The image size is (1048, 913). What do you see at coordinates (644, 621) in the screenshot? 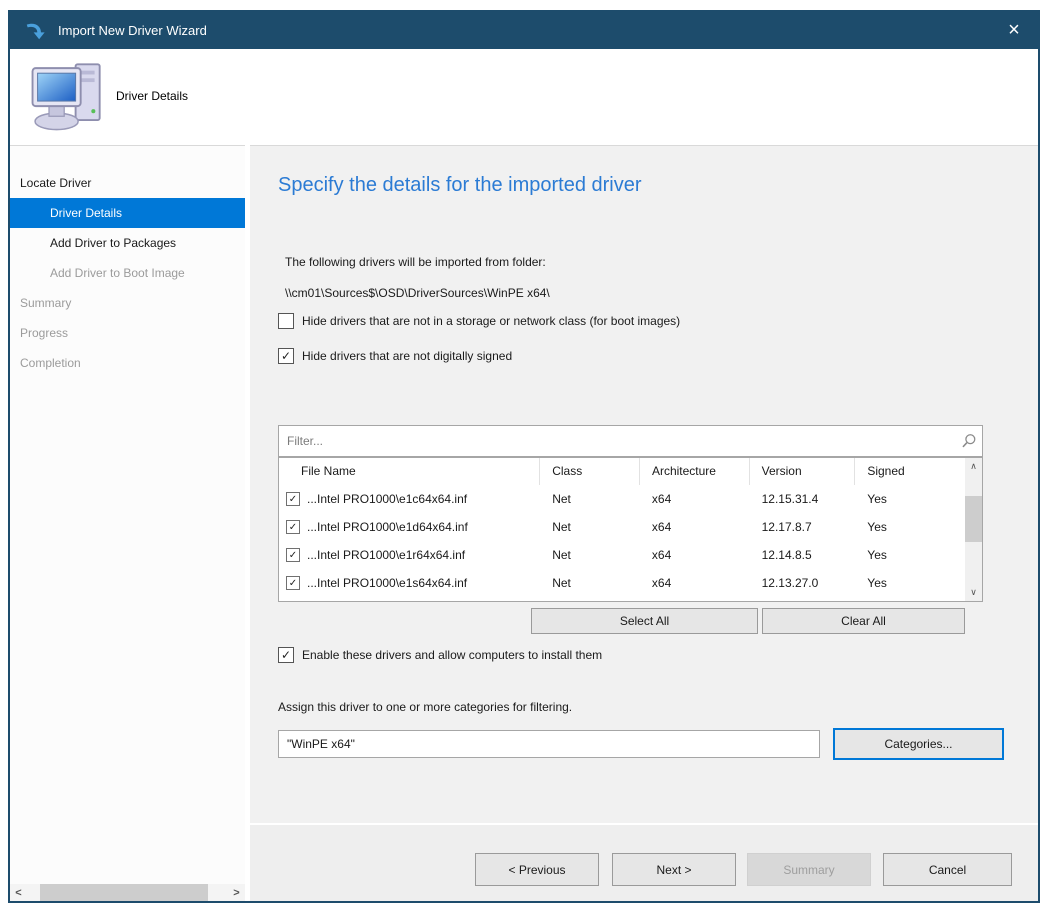
I see `select-all-button: Select All` at bounding box center [644, 621].